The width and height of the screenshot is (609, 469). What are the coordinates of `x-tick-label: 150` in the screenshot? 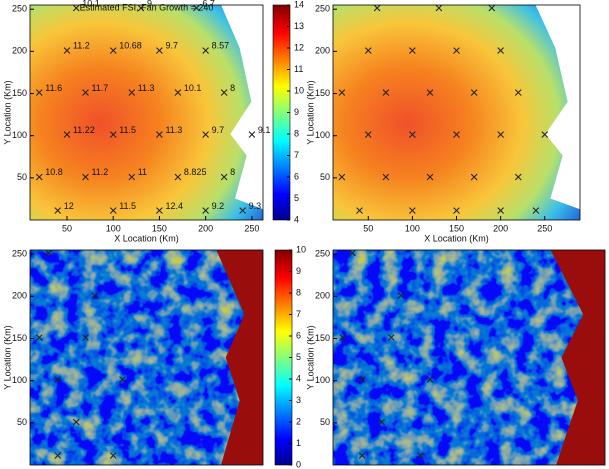 It's located at (456, 228).